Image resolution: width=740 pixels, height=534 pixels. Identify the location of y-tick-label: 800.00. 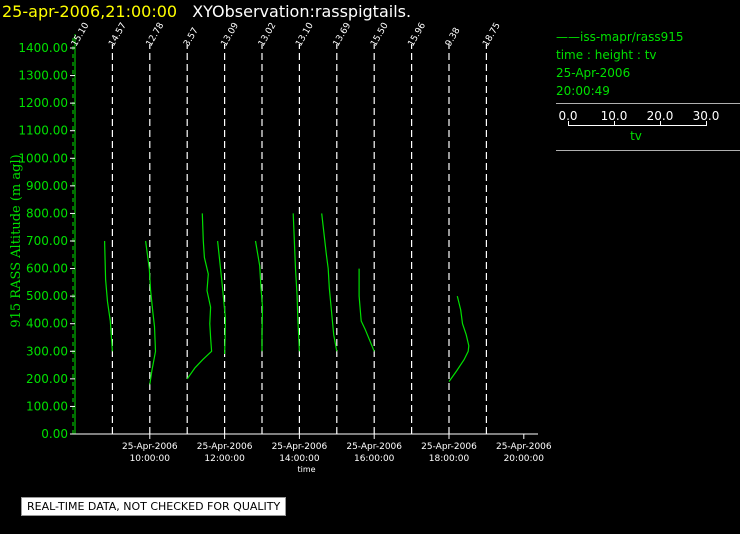
(47, 213).